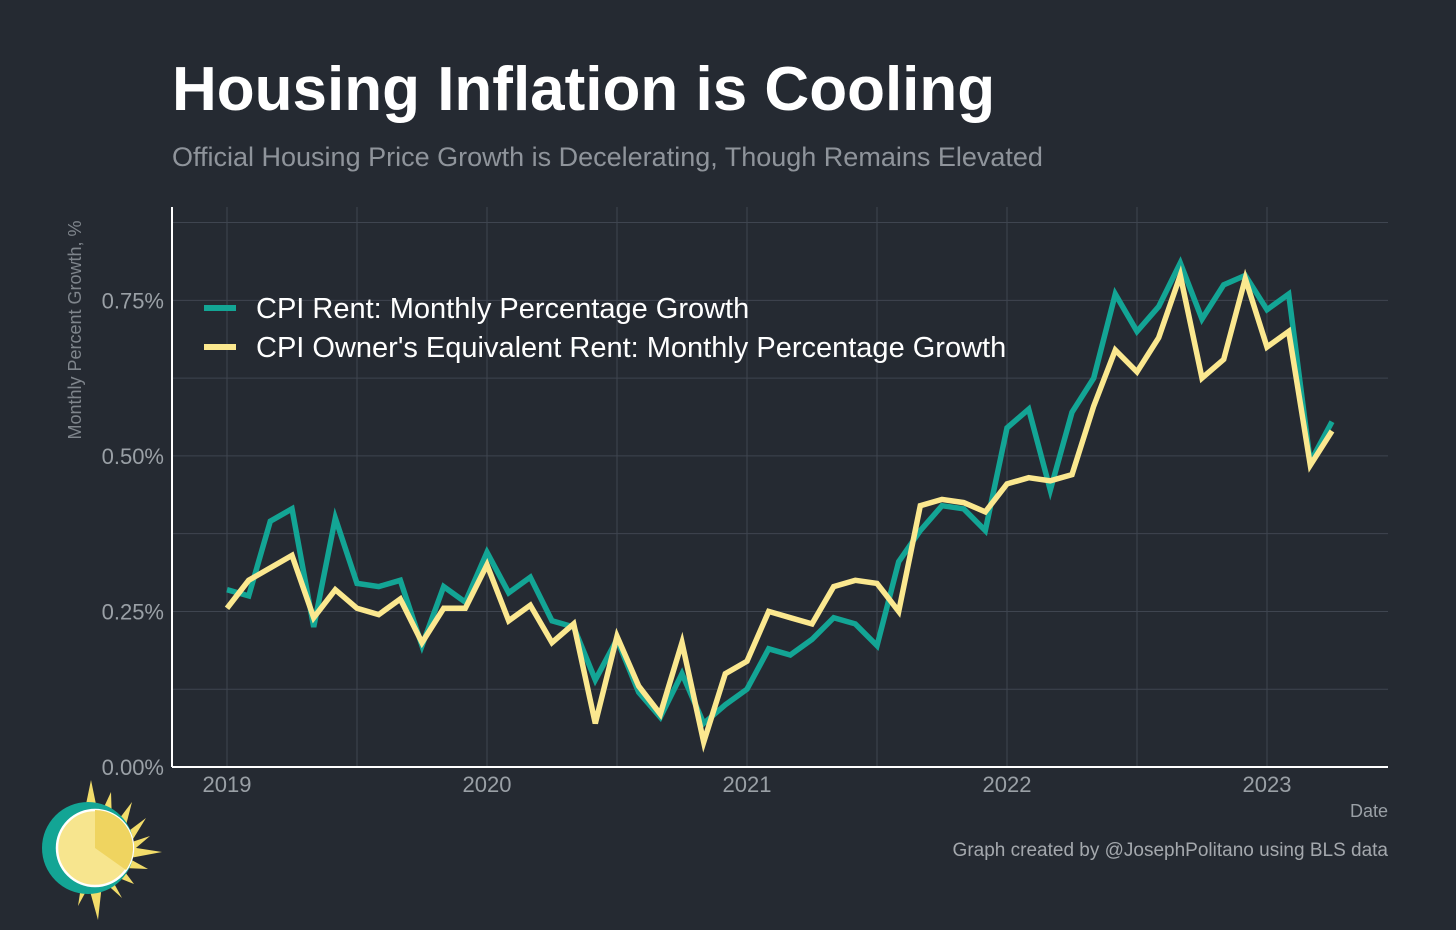 Image resolution: width=1456 pixels, height=930 pixels. What do you see at coordinates (133, 767) in the screenshot?
I see `y-tick-label: 0.00%` at bounding box center [133, 767].